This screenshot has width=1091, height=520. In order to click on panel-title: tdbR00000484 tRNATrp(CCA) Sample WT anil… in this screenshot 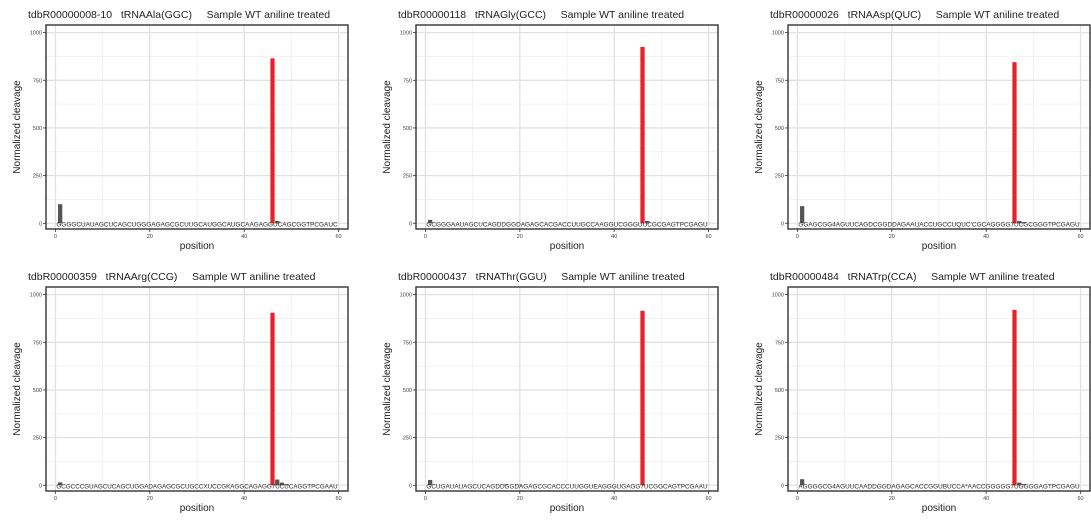, I will do `click(912, 277)`.